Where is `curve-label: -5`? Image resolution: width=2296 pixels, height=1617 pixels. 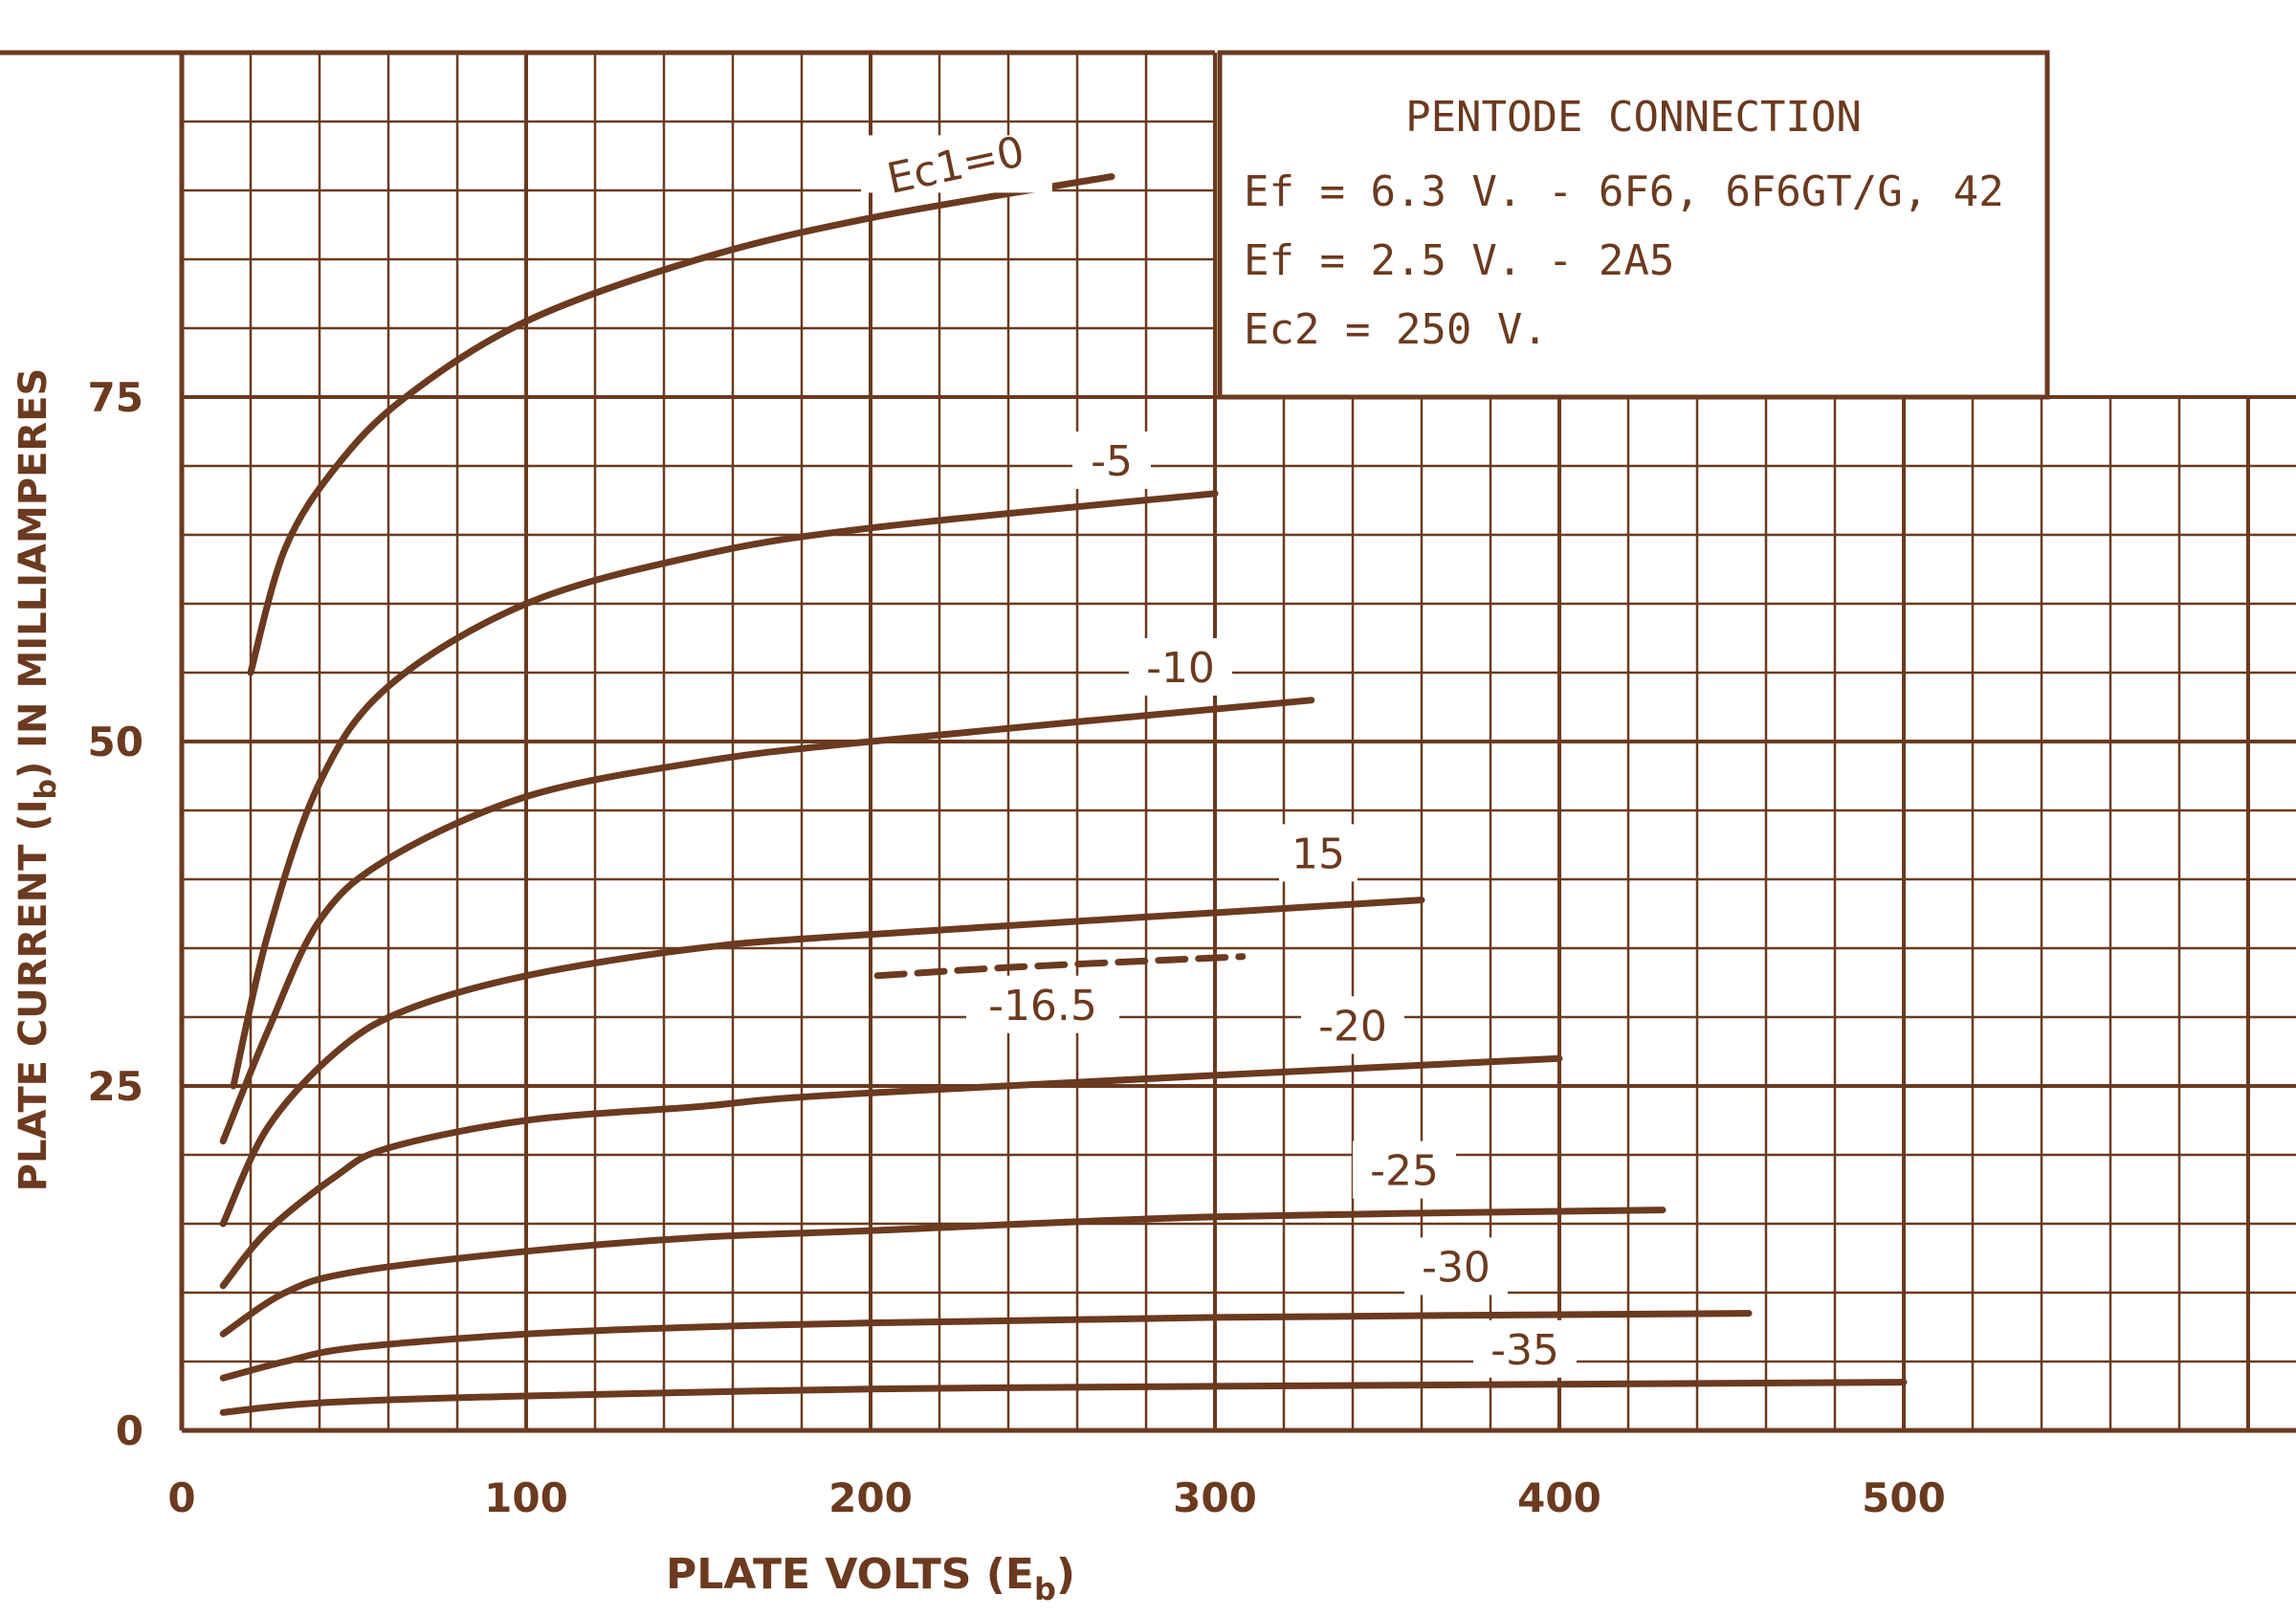 curve-label: -5 is located at coordinates (1112, 461).